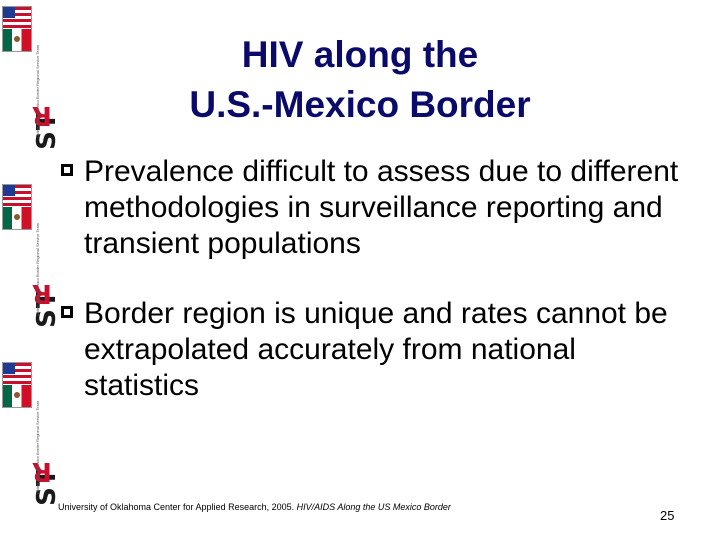 This screenshot has height=540, width=720. Describe the element at coordinates (373, 507) in the screenshot. I see `citation-title: HIV/AIDS Along the US Mexico Border` at that location.